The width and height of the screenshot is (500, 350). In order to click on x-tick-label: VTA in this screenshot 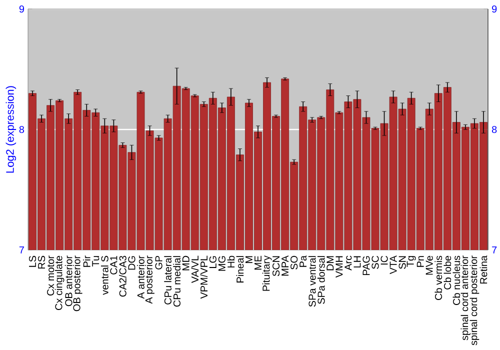, I will do `click(393, 264)`.